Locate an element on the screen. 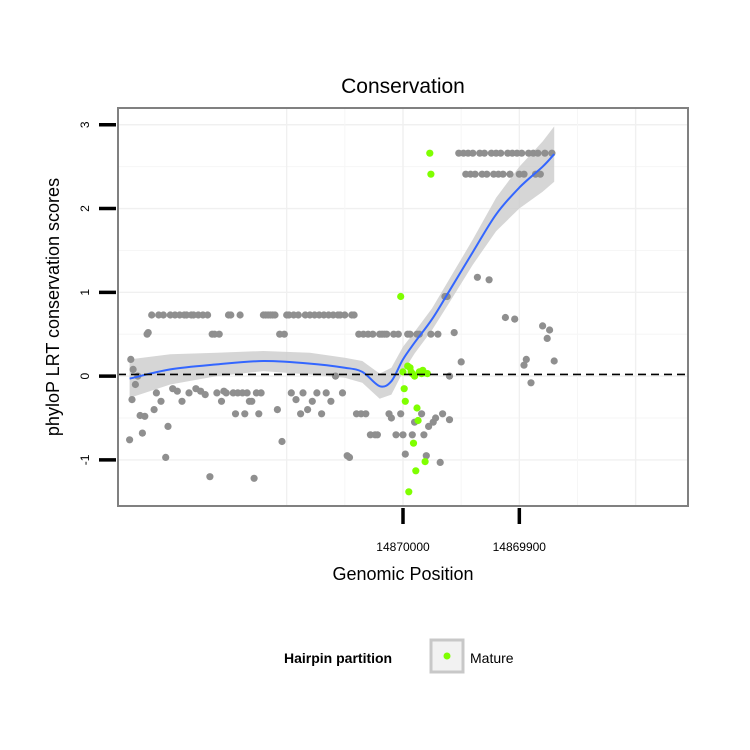  x-axis-ticks: 14870000 14869900 is located at coordinates (461, 531).